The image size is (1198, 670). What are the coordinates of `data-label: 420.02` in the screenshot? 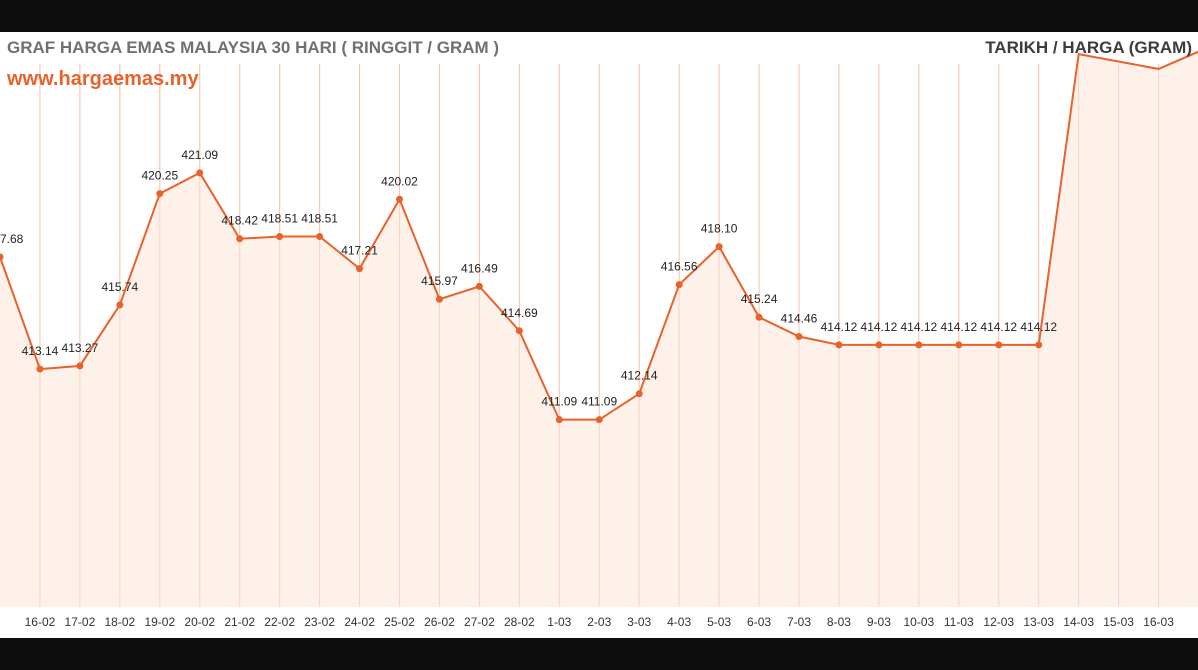 It's located at (399, 181).